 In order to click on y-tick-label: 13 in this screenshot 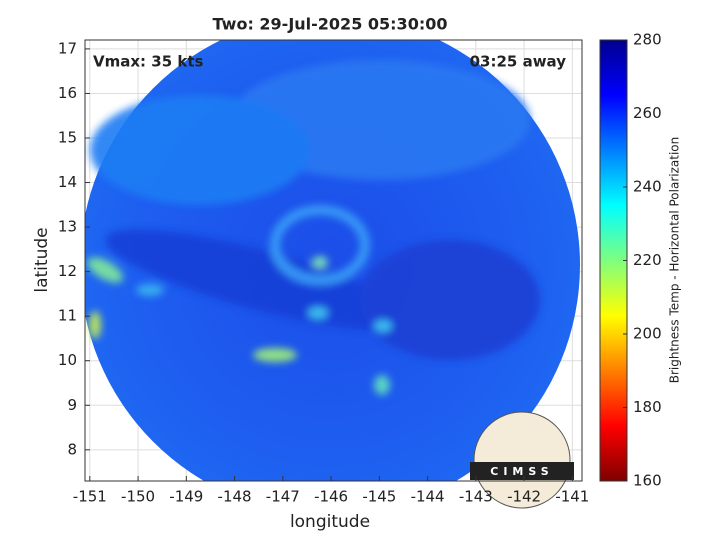, I will do `click(67, 227)`.